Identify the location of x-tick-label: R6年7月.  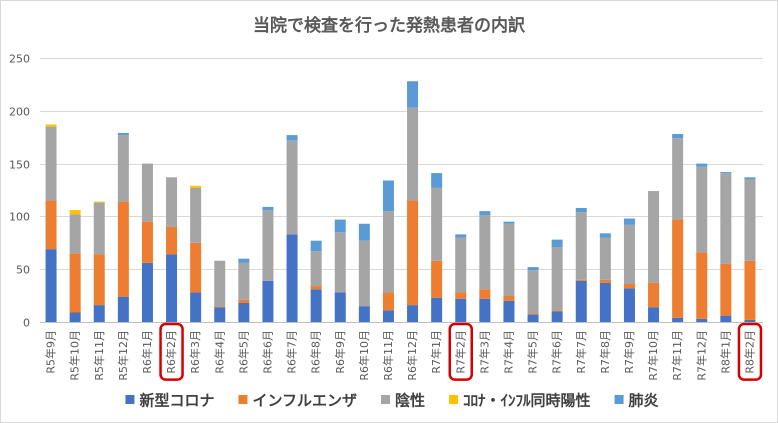
(292, 352).